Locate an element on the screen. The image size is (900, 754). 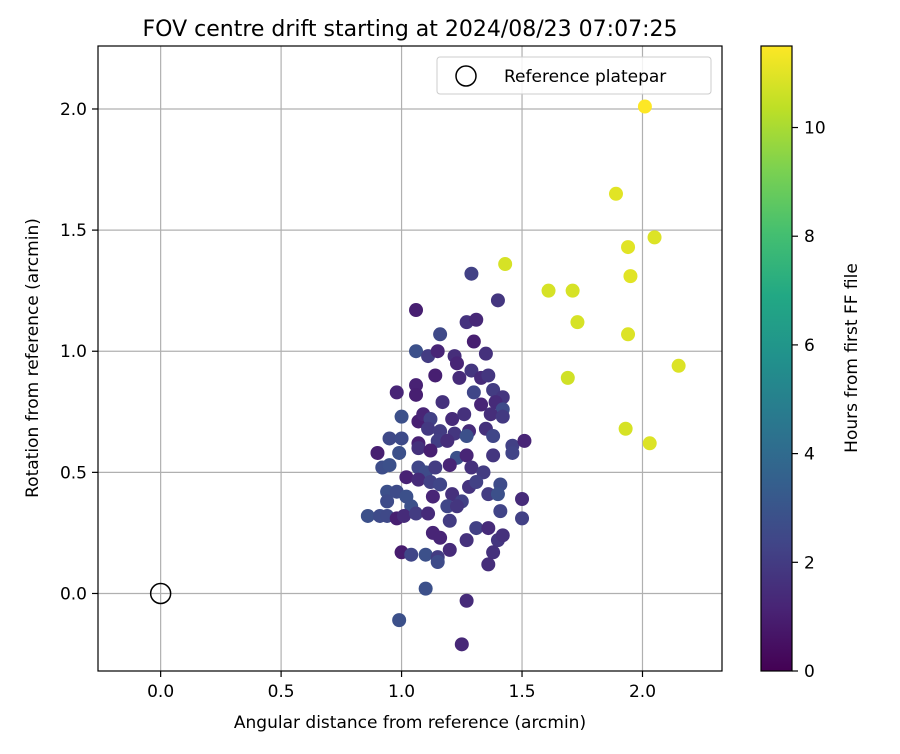
x-axis-ticks: 0.0 0.5 1.0 1.5 2.0 is located at coordinates (401, 686).